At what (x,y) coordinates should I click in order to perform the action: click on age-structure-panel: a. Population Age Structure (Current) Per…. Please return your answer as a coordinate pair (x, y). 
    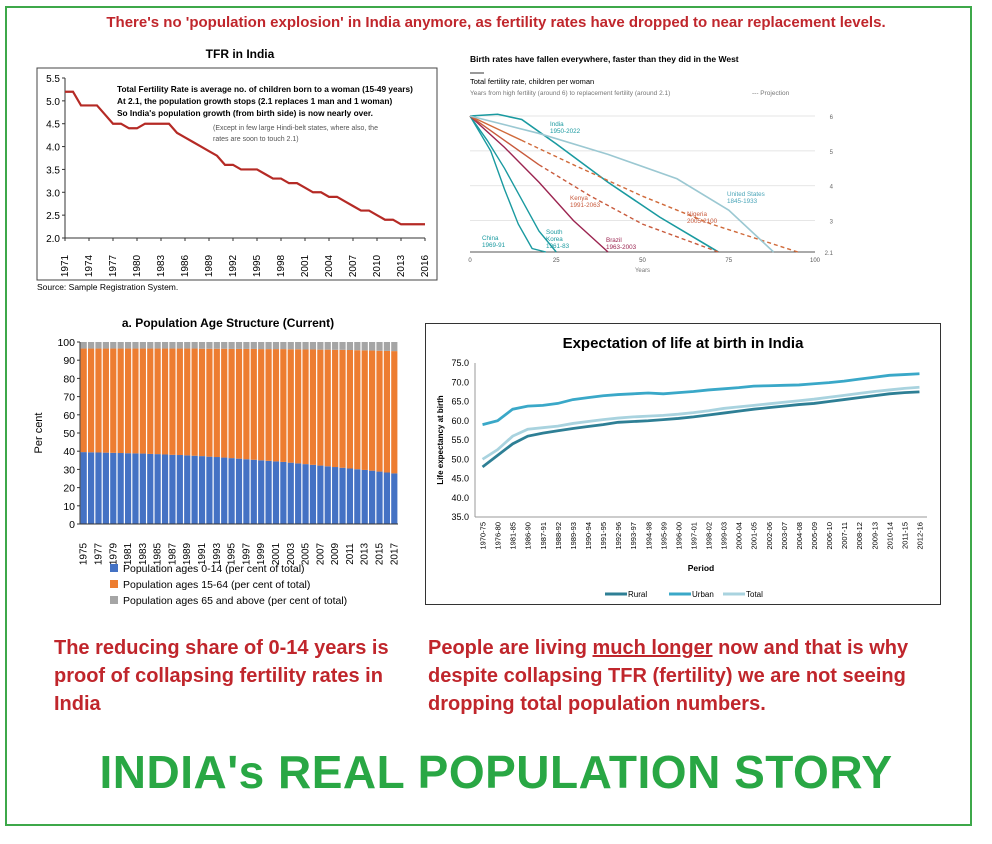
    Looking at the image, I should click on (220, 465).